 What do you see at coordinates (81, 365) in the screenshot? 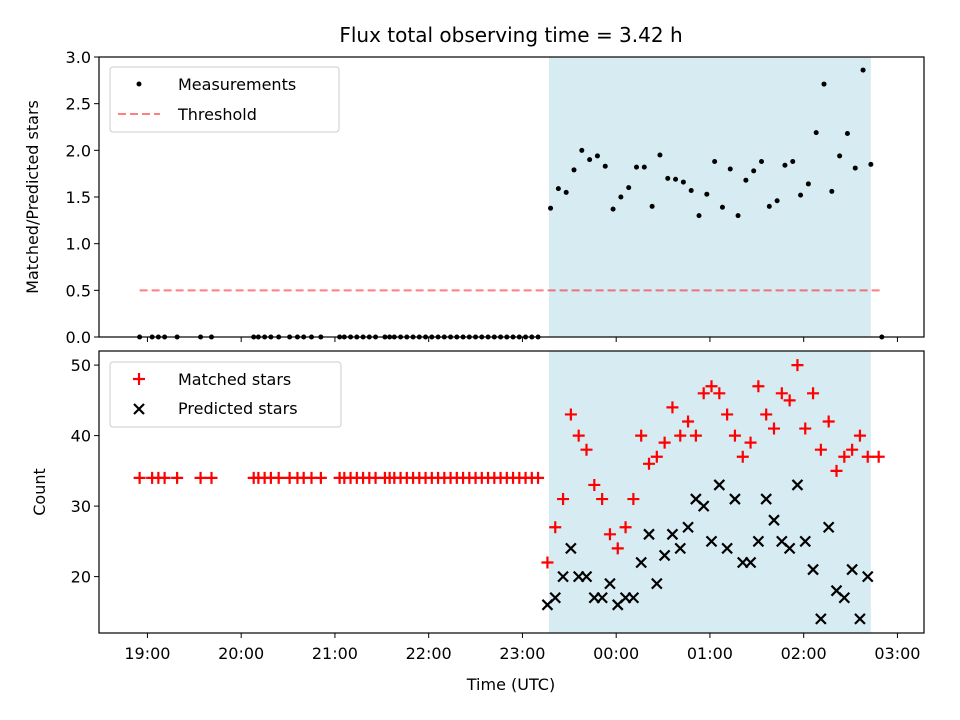
I see `y-tick-label: 50` at bounding box center [81, 365].